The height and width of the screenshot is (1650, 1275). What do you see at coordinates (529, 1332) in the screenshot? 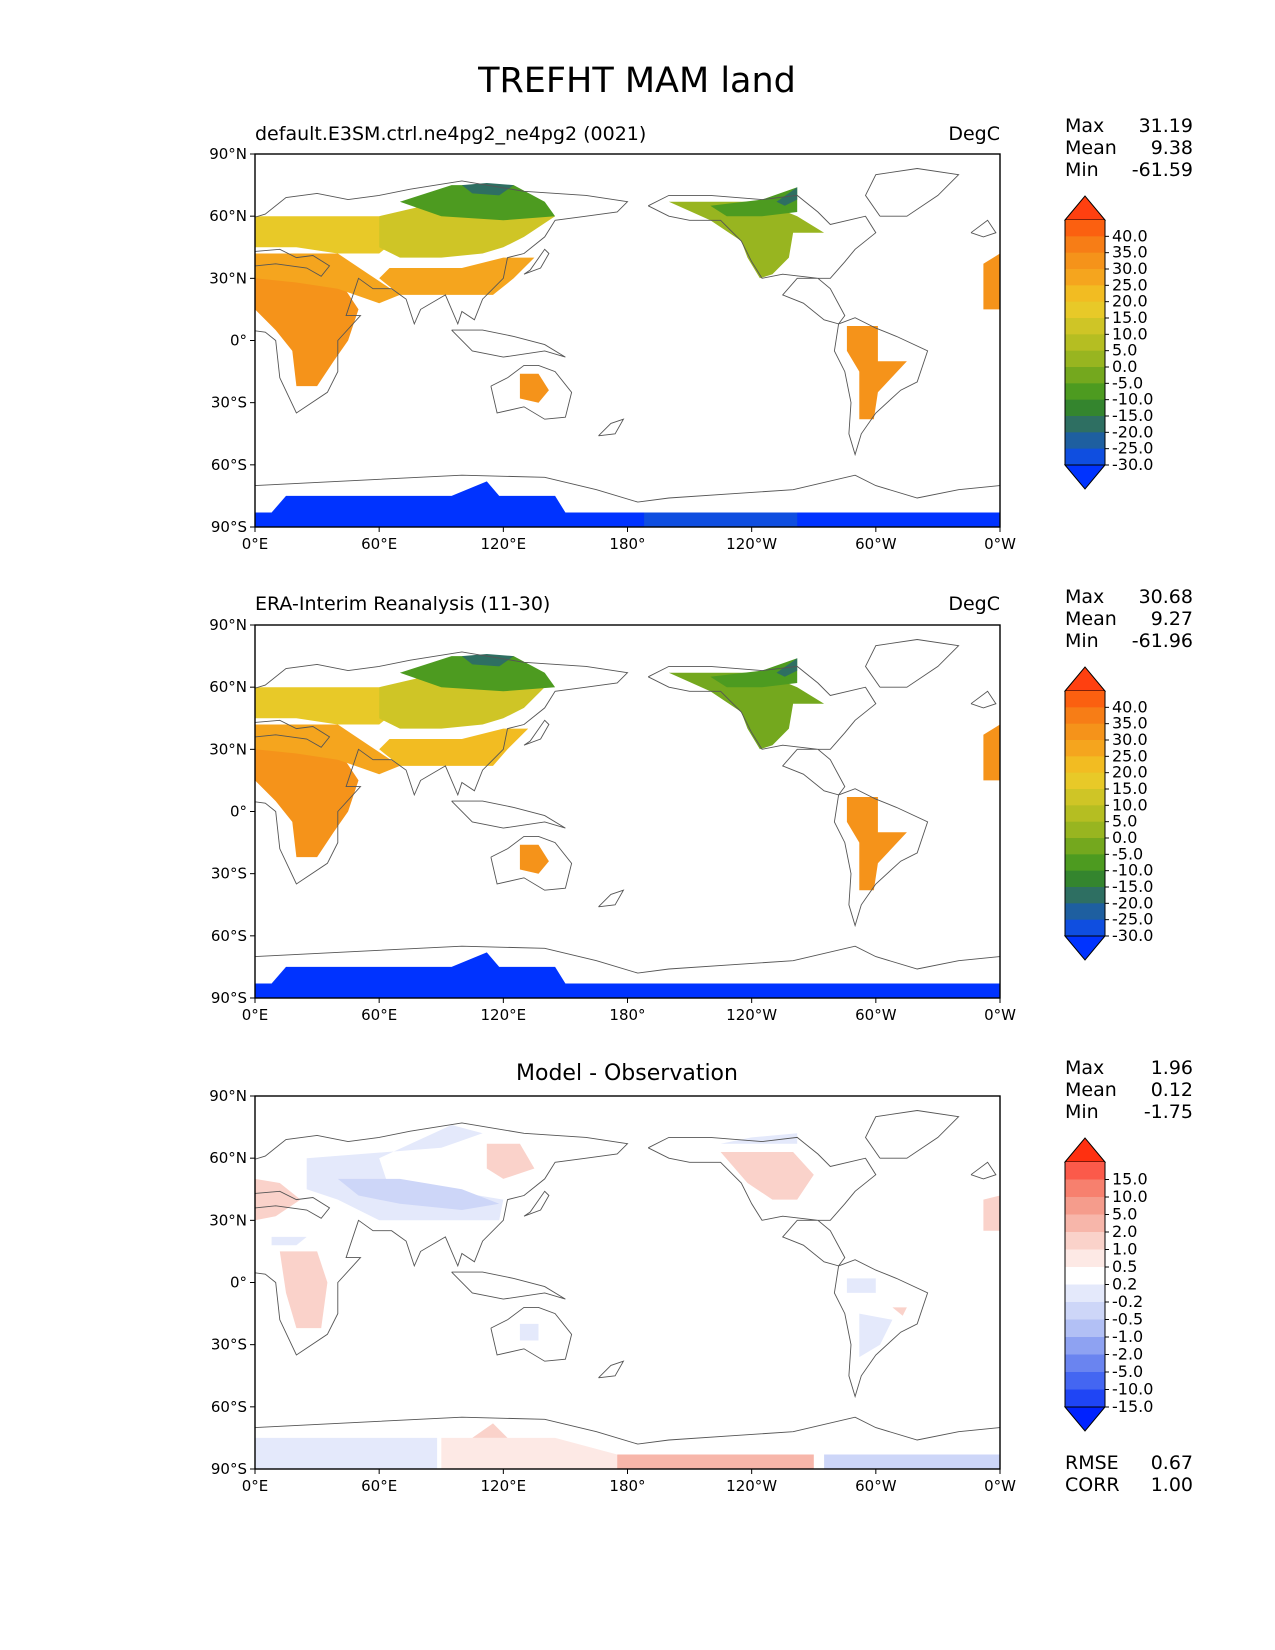
I see `field-region-australia-cool` at bounding box center [529, 1332].